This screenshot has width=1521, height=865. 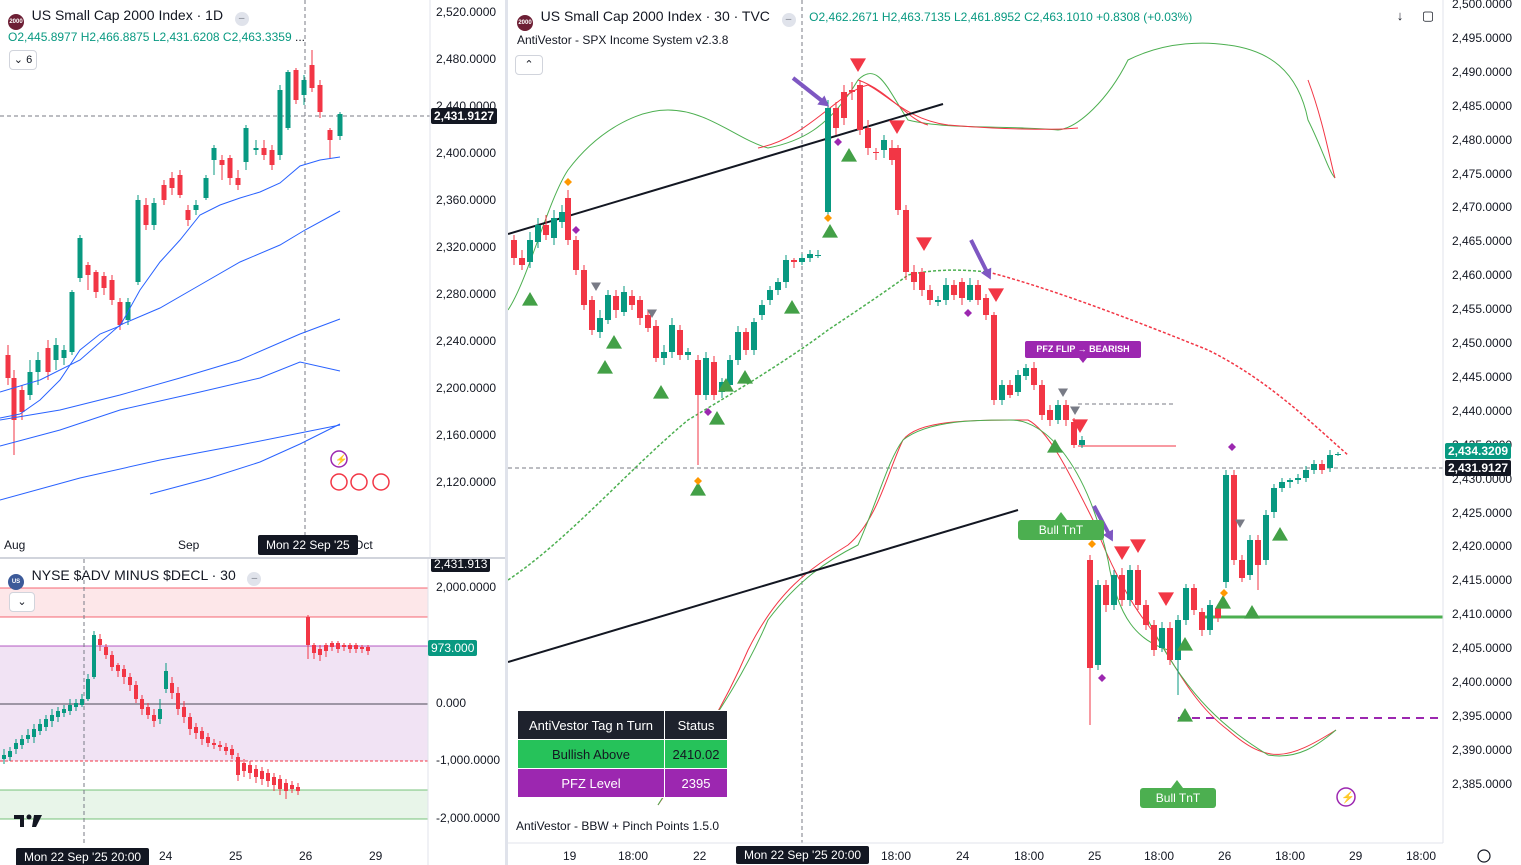 What do you see at coordinates (1482, 173) in the screenshot?
I see `main-price-label: 2,475.0000` at bounding box center [1482, 173].